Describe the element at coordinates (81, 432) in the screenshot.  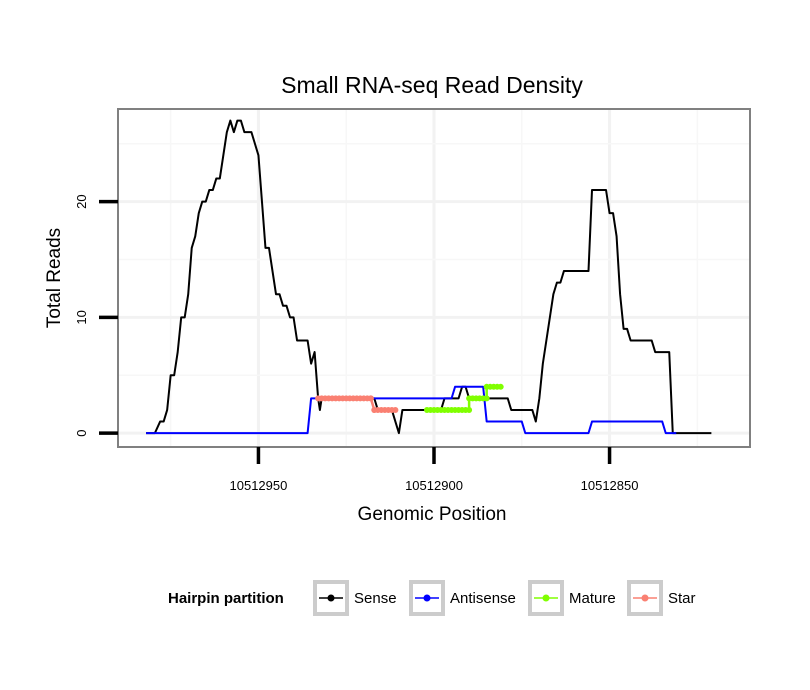
I see `y-tick-label: 0` at that location.